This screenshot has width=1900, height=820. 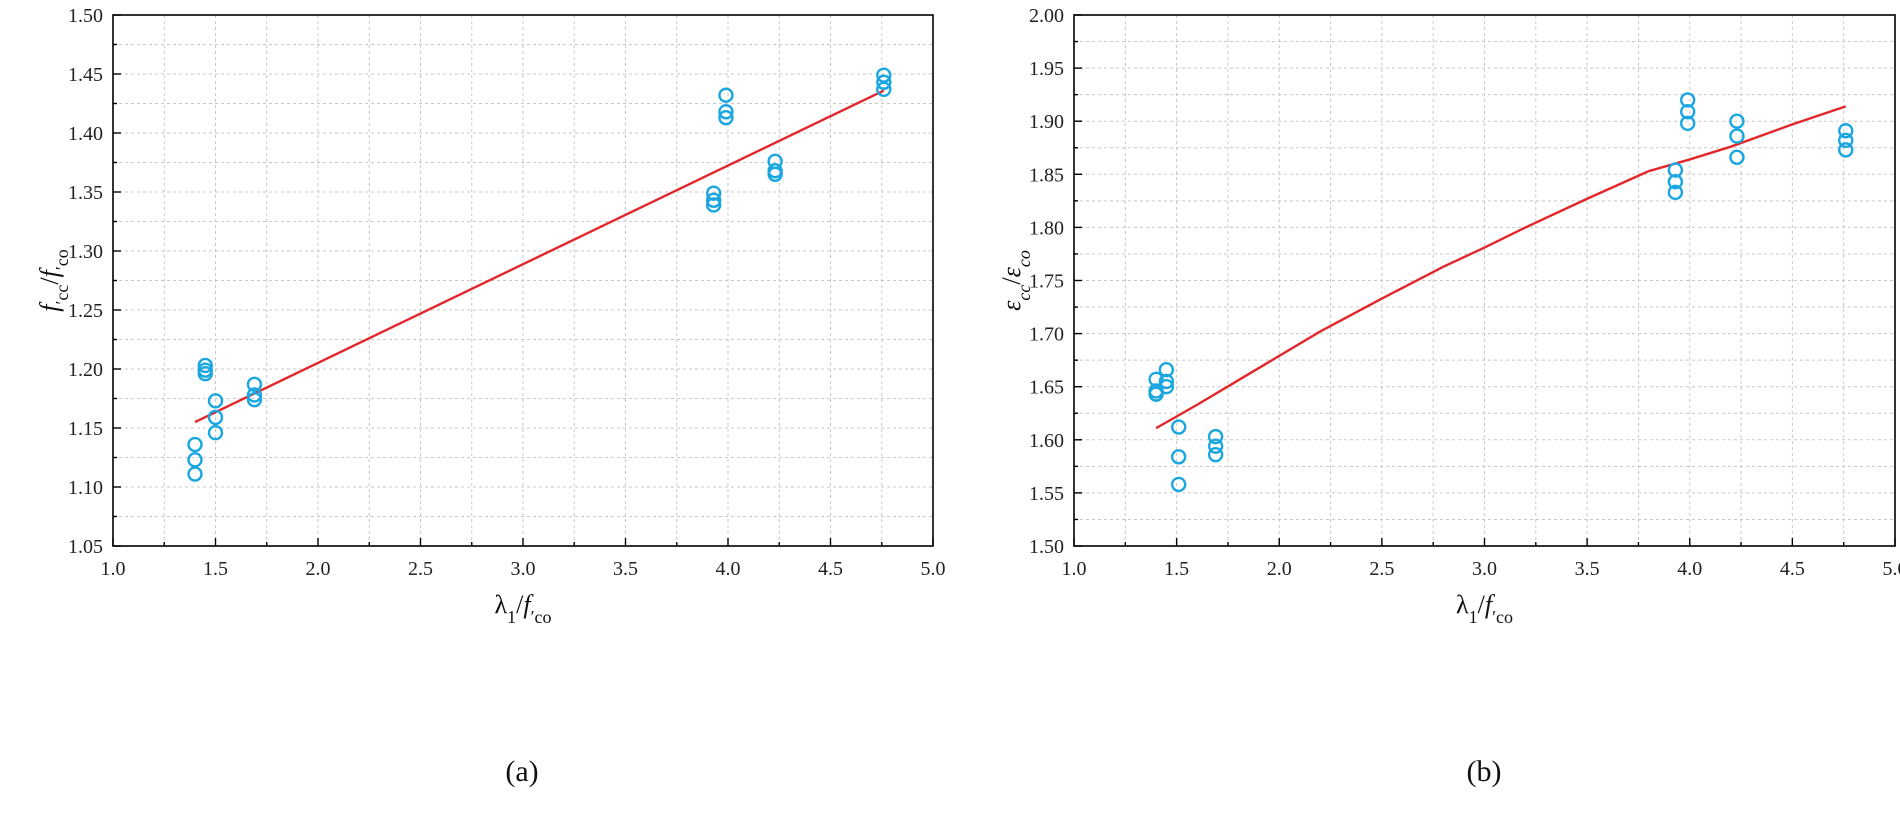 I want to click on panel-label: (a), so click(x=521, y=771).